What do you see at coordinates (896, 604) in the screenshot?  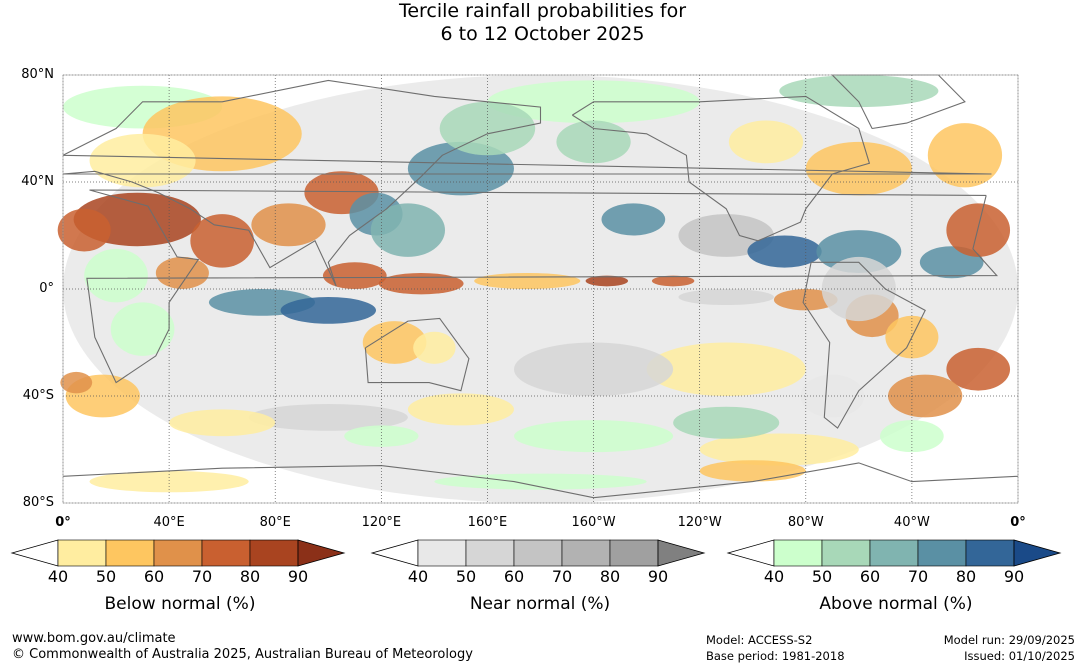 I see `legend-title-above: Above normal (%)` at bounding box center [896, 604].